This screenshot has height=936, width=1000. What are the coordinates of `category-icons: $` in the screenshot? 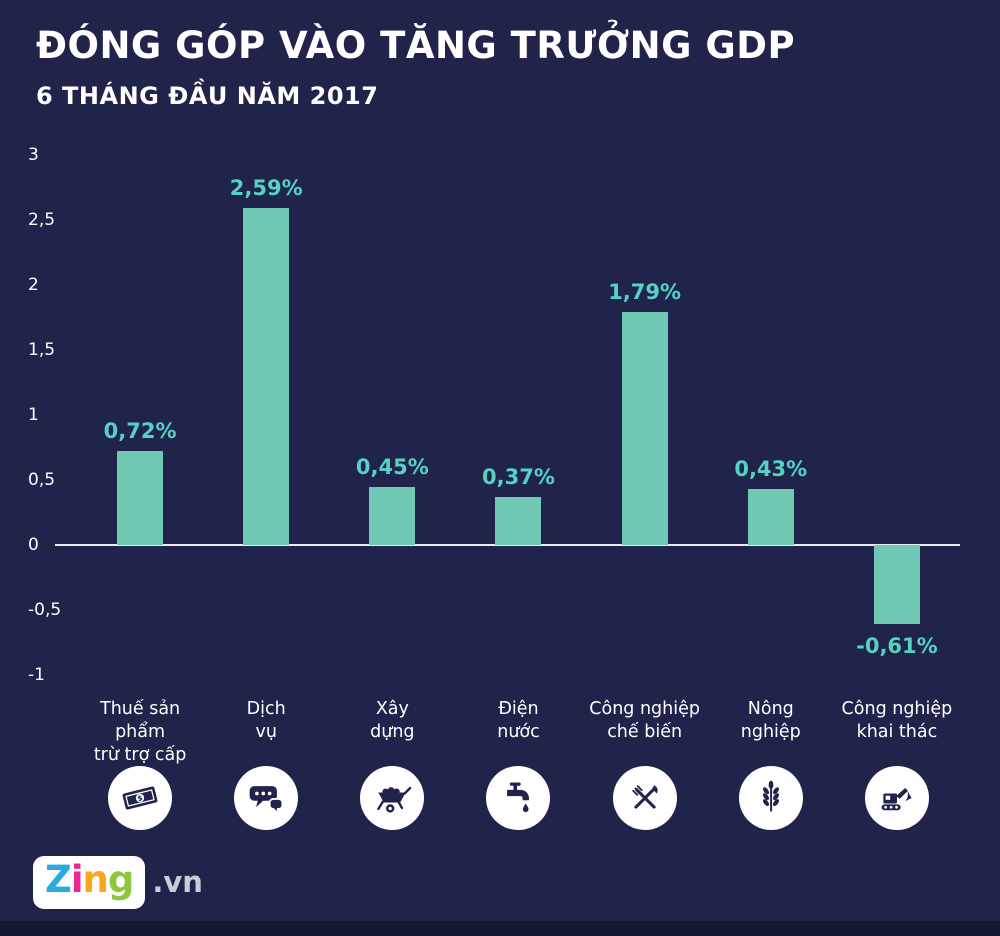 It's located at (518, 798).